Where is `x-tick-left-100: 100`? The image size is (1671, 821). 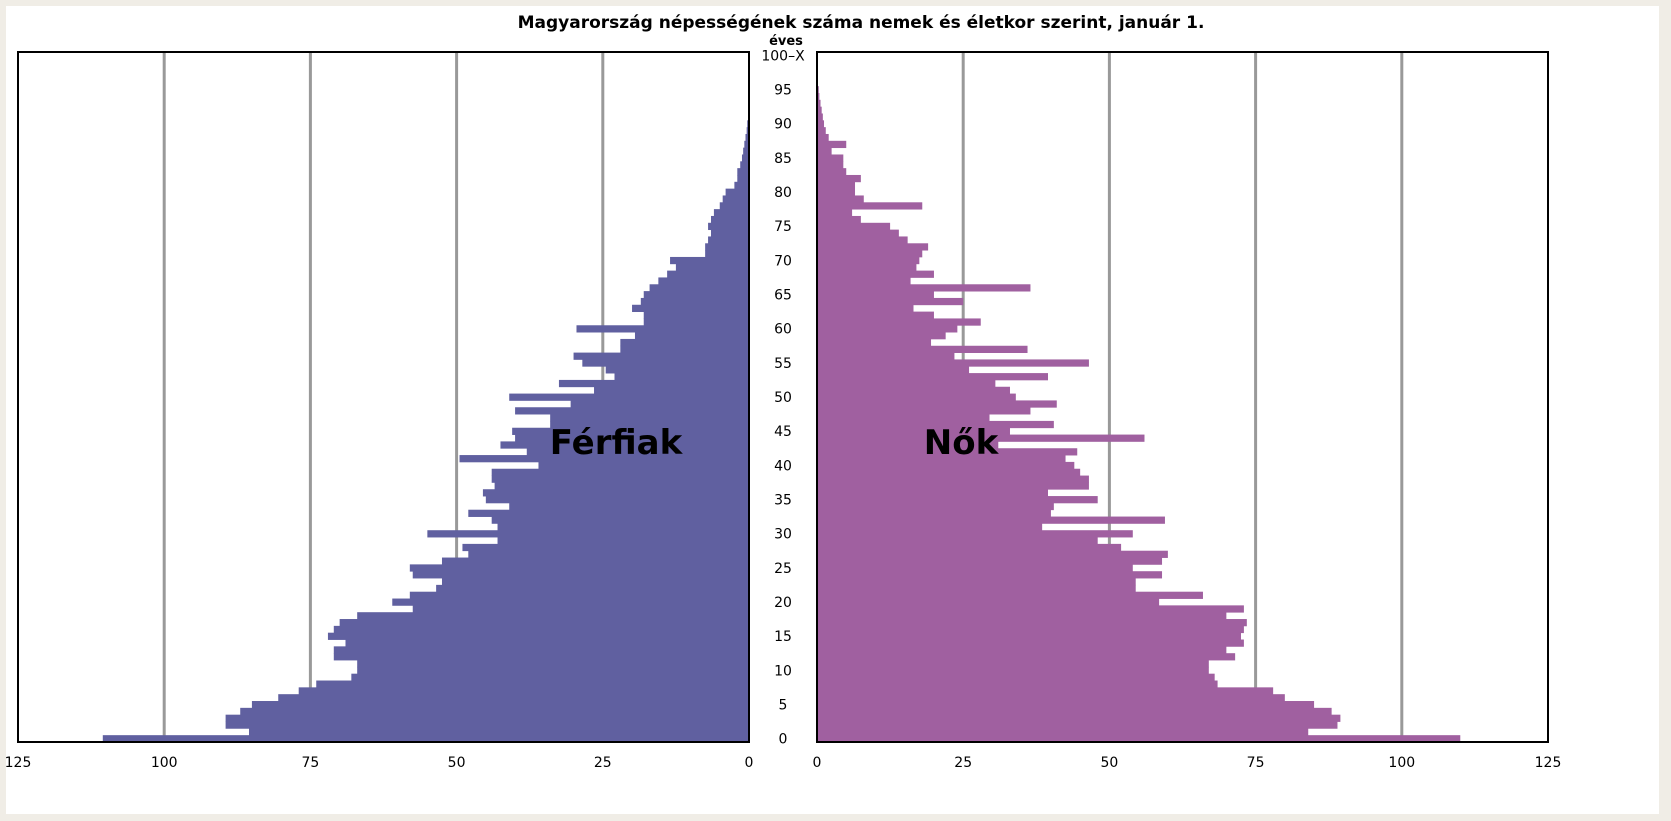
x-tick-left-100: 100 is located at coordinates (164, 763).